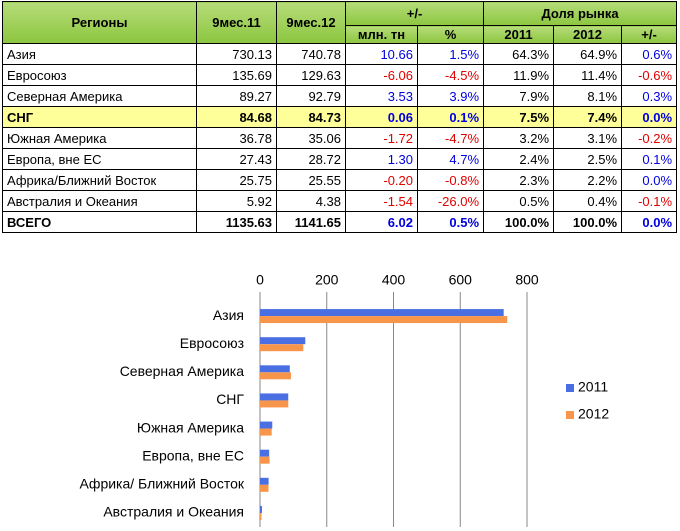  Describe the element at coordinates (236, 159) in the screenshot. I see `table-cell: 27.43` at that location.